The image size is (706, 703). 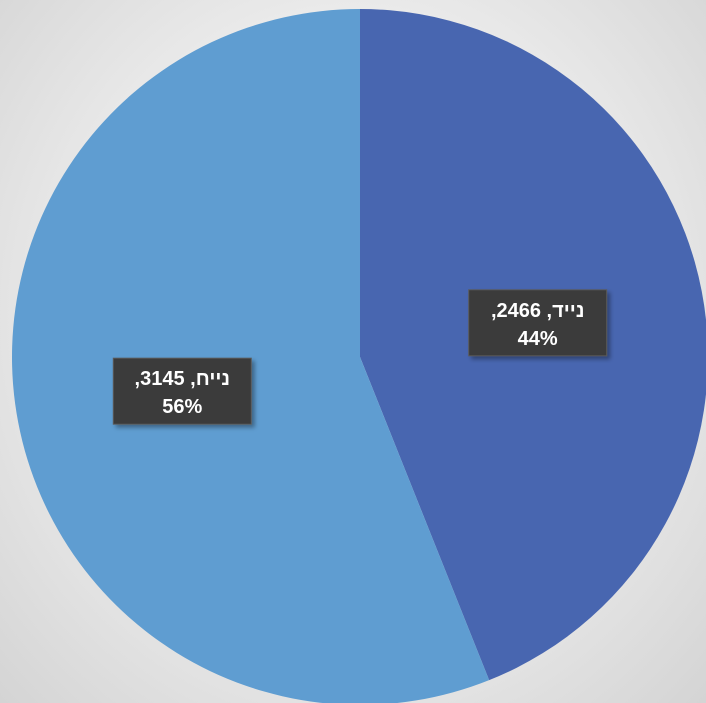 I want to click on data-label-0: נייד, 2466, 44%, so click(x=538, y=323).